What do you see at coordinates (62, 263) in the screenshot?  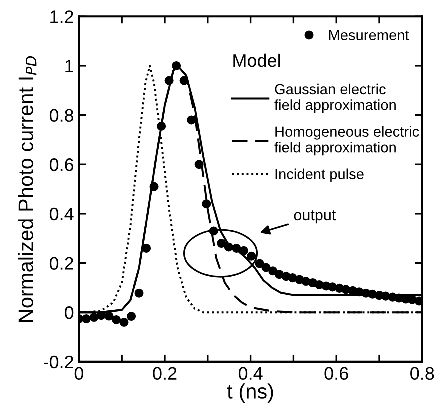 I see `y-tick-label: 0.2` at bounding box center [62, 263].